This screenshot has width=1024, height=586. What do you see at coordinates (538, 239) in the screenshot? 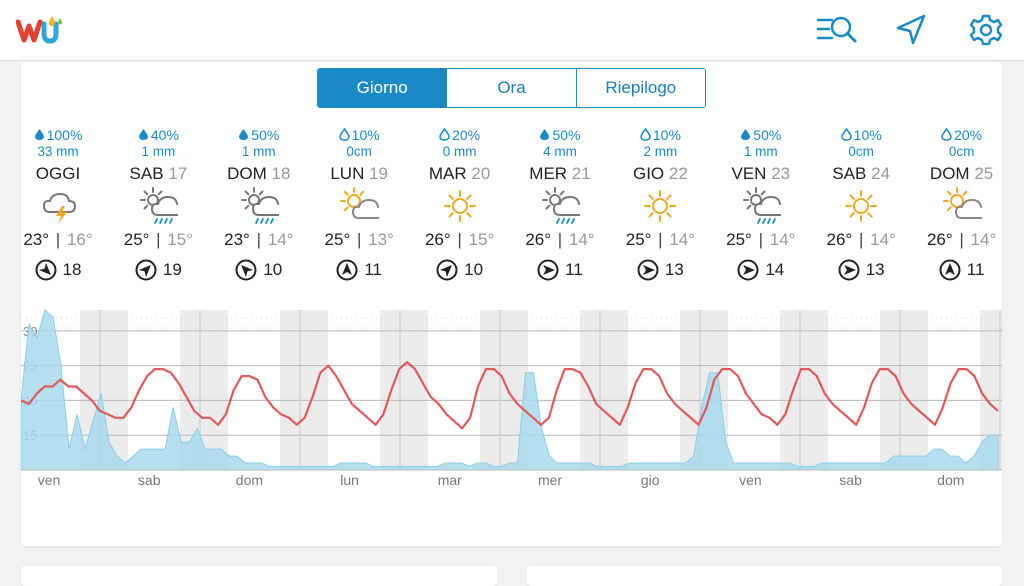
I see `temp-high: 26°` at bounding box center [538, 239].